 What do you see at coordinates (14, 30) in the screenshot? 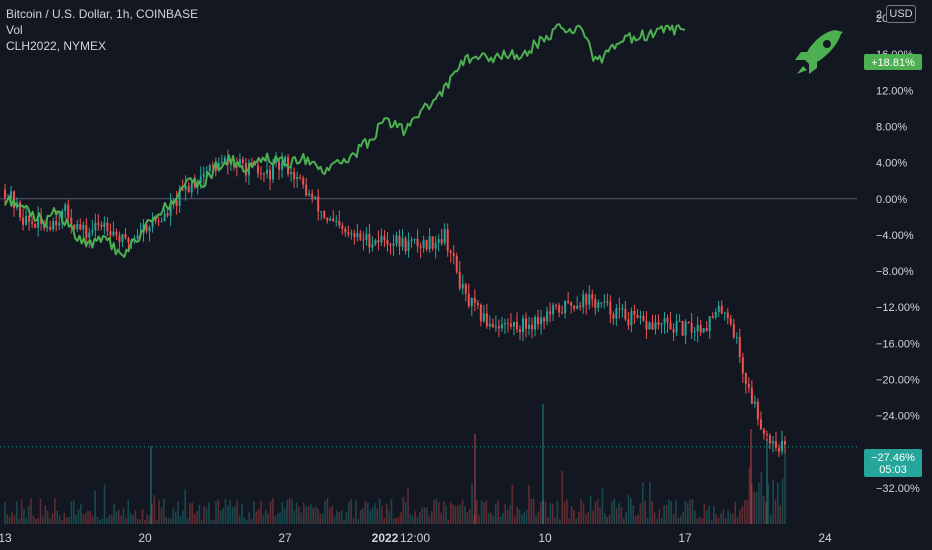
I see `volume-legend: Vol` at bounding box center [14, 30].